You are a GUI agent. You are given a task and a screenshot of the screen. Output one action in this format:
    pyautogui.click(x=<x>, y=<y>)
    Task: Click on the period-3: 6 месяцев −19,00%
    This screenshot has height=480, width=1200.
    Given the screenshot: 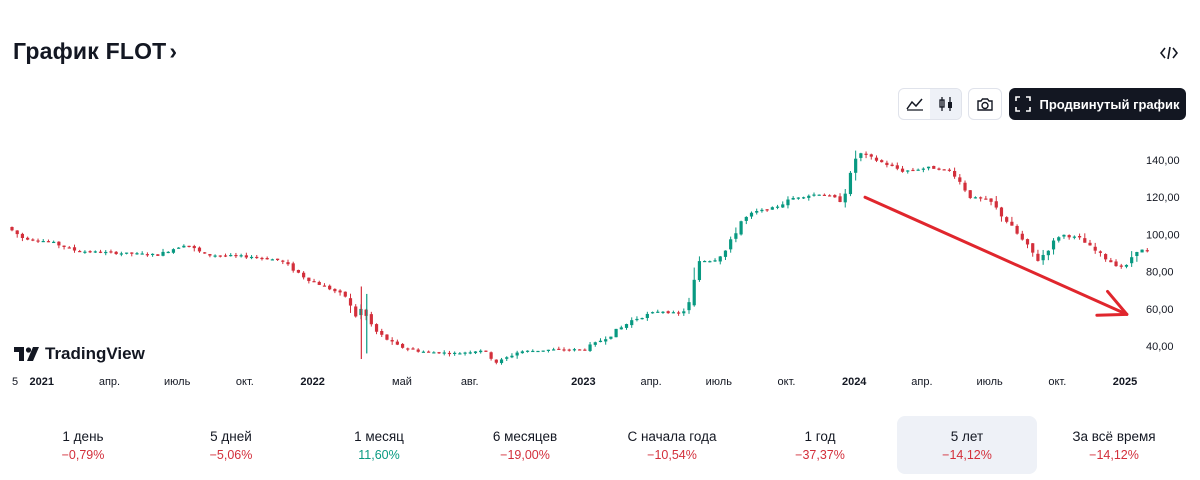 What is the action you would take?
    pyautogui.click(x=525, y=445)
    